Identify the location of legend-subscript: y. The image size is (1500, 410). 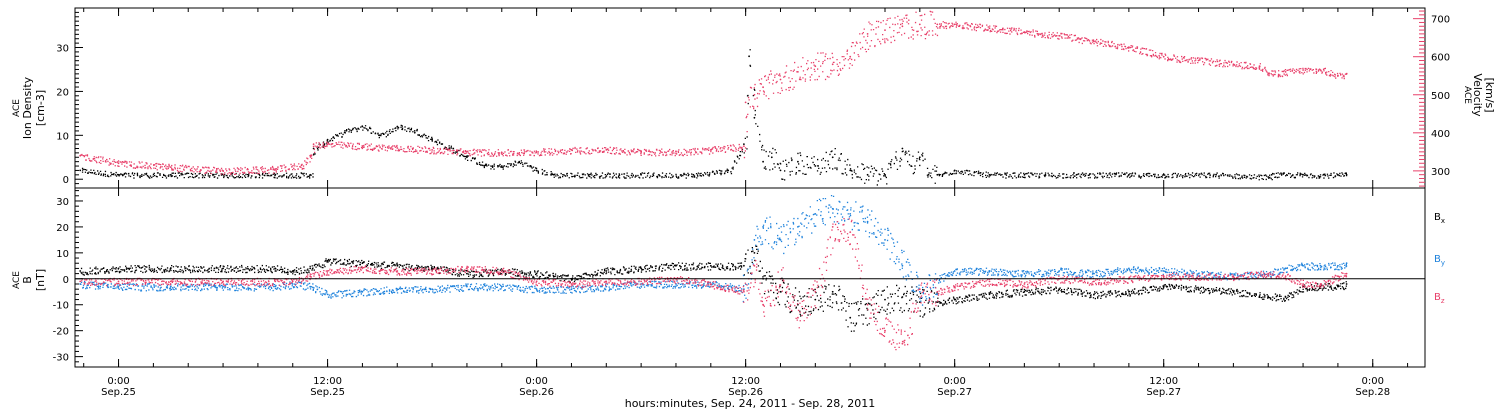
(1443, 263).